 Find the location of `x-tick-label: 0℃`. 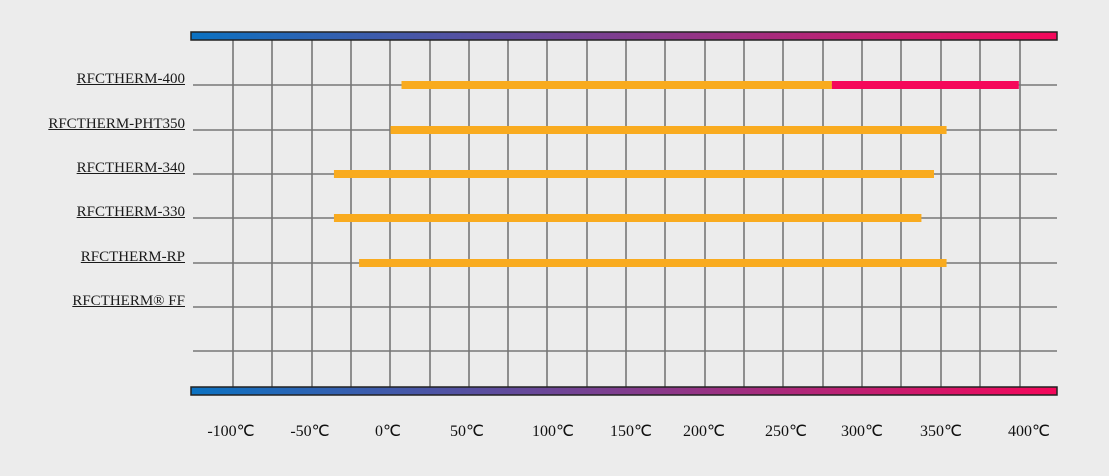

x-tick-label: 0℃ is located at coordinates (388, 431).